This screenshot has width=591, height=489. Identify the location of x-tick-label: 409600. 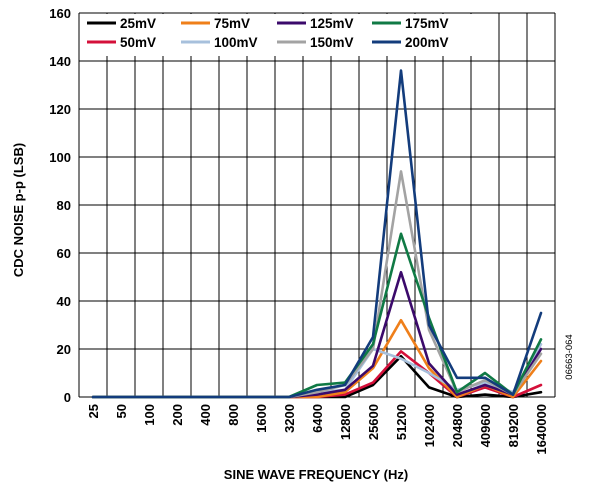
(485, 425).